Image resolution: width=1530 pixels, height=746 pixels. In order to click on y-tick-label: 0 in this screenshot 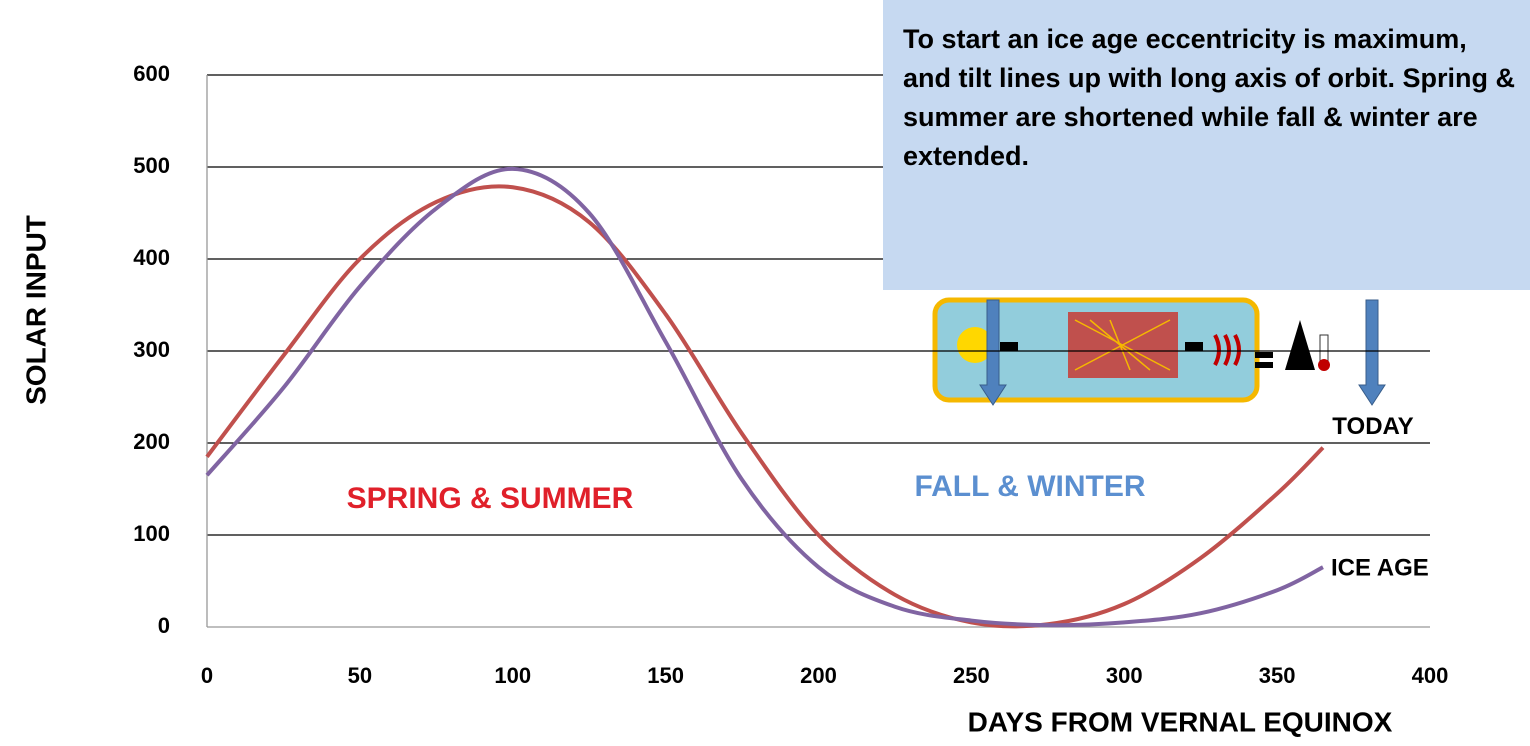, I will do `click(164, 625)`.